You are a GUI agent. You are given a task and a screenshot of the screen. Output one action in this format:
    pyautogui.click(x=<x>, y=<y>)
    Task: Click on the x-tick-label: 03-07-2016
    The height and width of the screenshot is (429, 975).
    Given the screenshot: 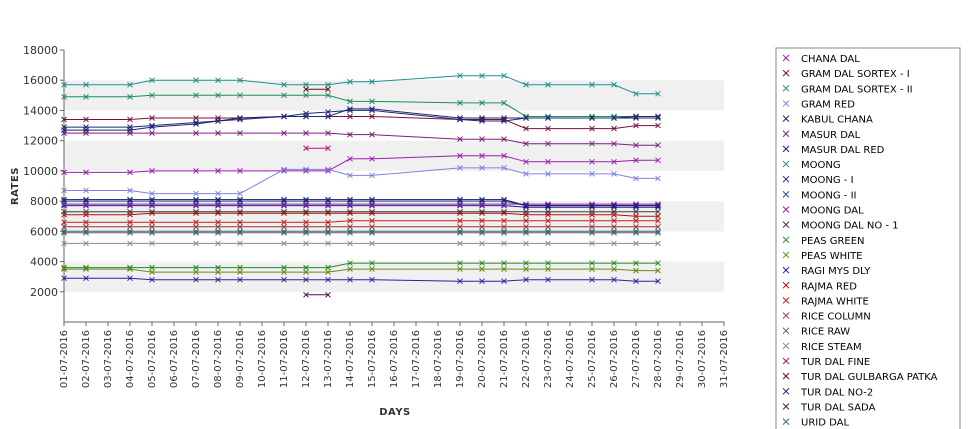 What is the action you would take?
    pyautogui.click(x=108, y=359)
    